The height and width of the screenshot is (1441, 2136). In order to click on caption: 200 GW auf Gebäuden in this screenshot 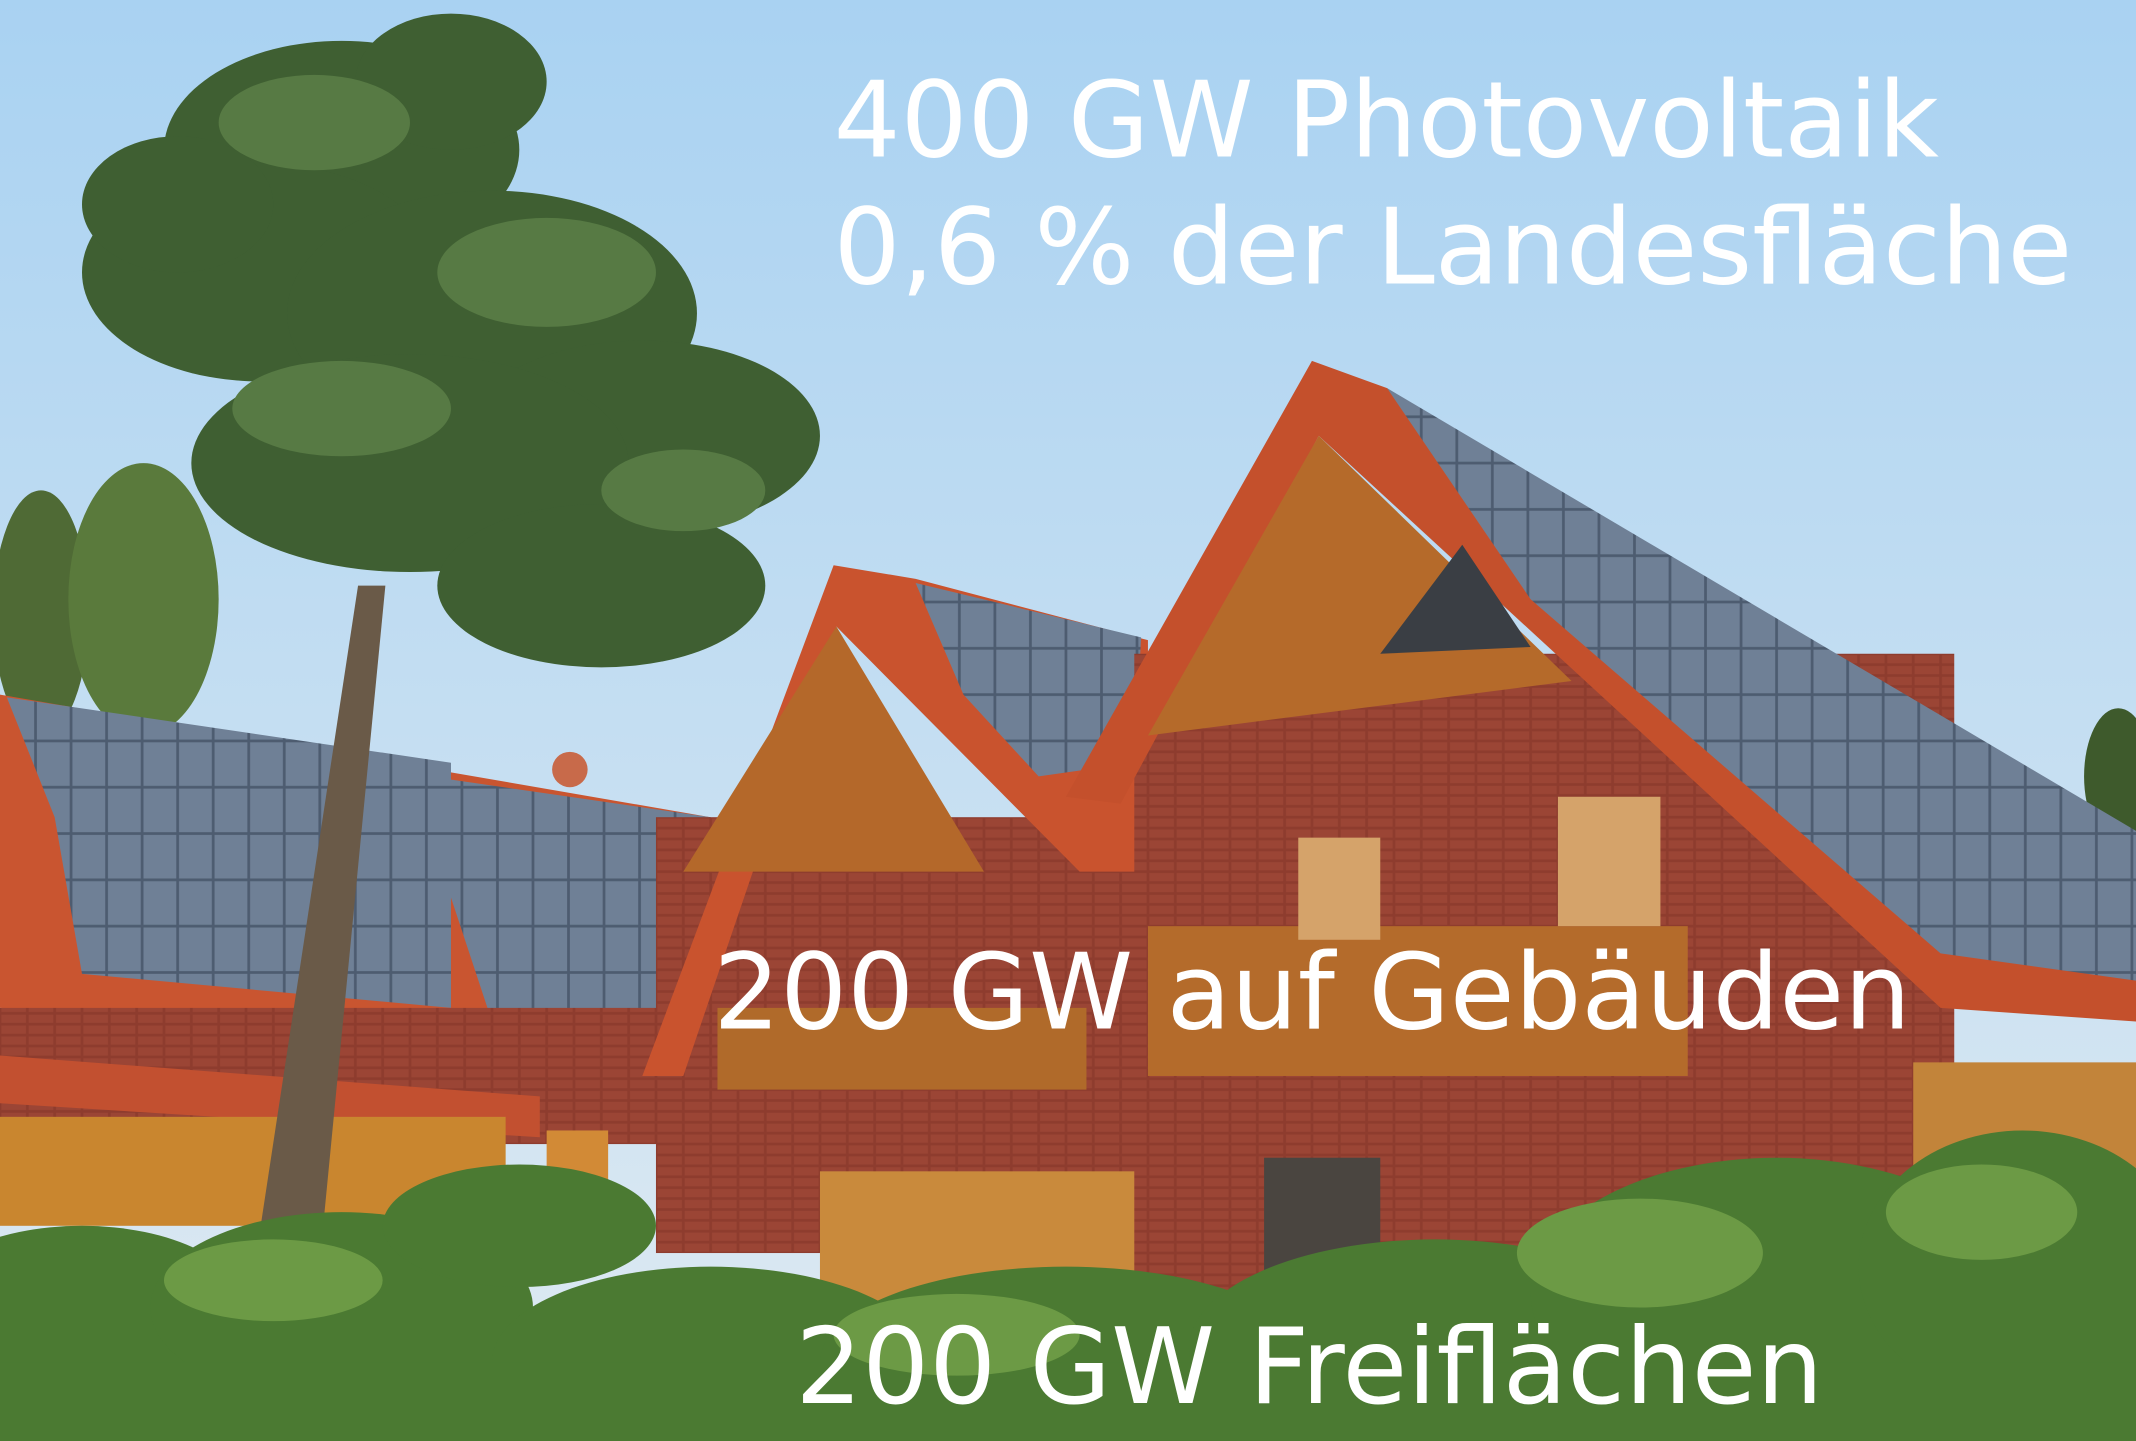, I will do `click(1311, 991)`.